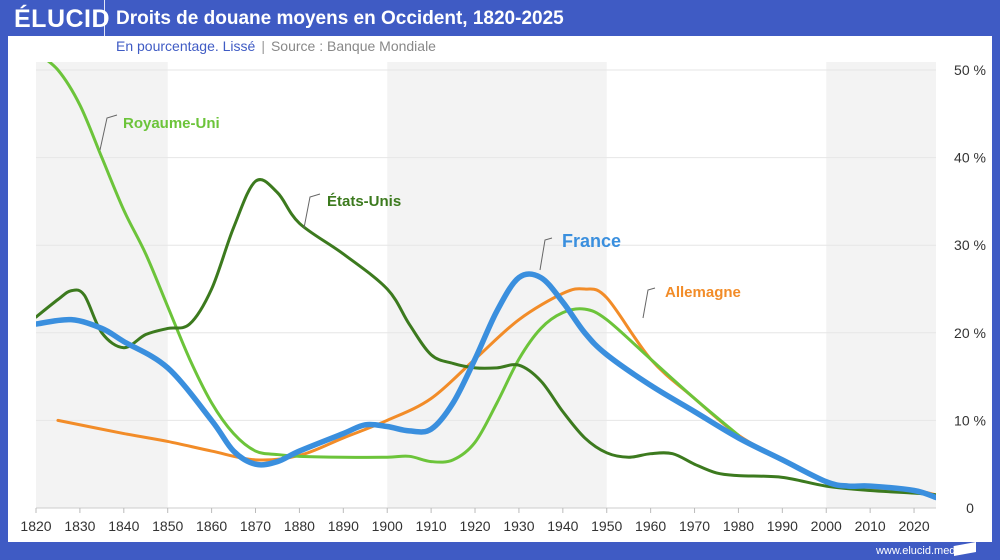 The height and width of the screenshot is (560, 1000). What do you see at coordinates (353, 46) in the screenshot?
I see `source-note: Source : Banque Mondiale` at bounding box center [353, 46].